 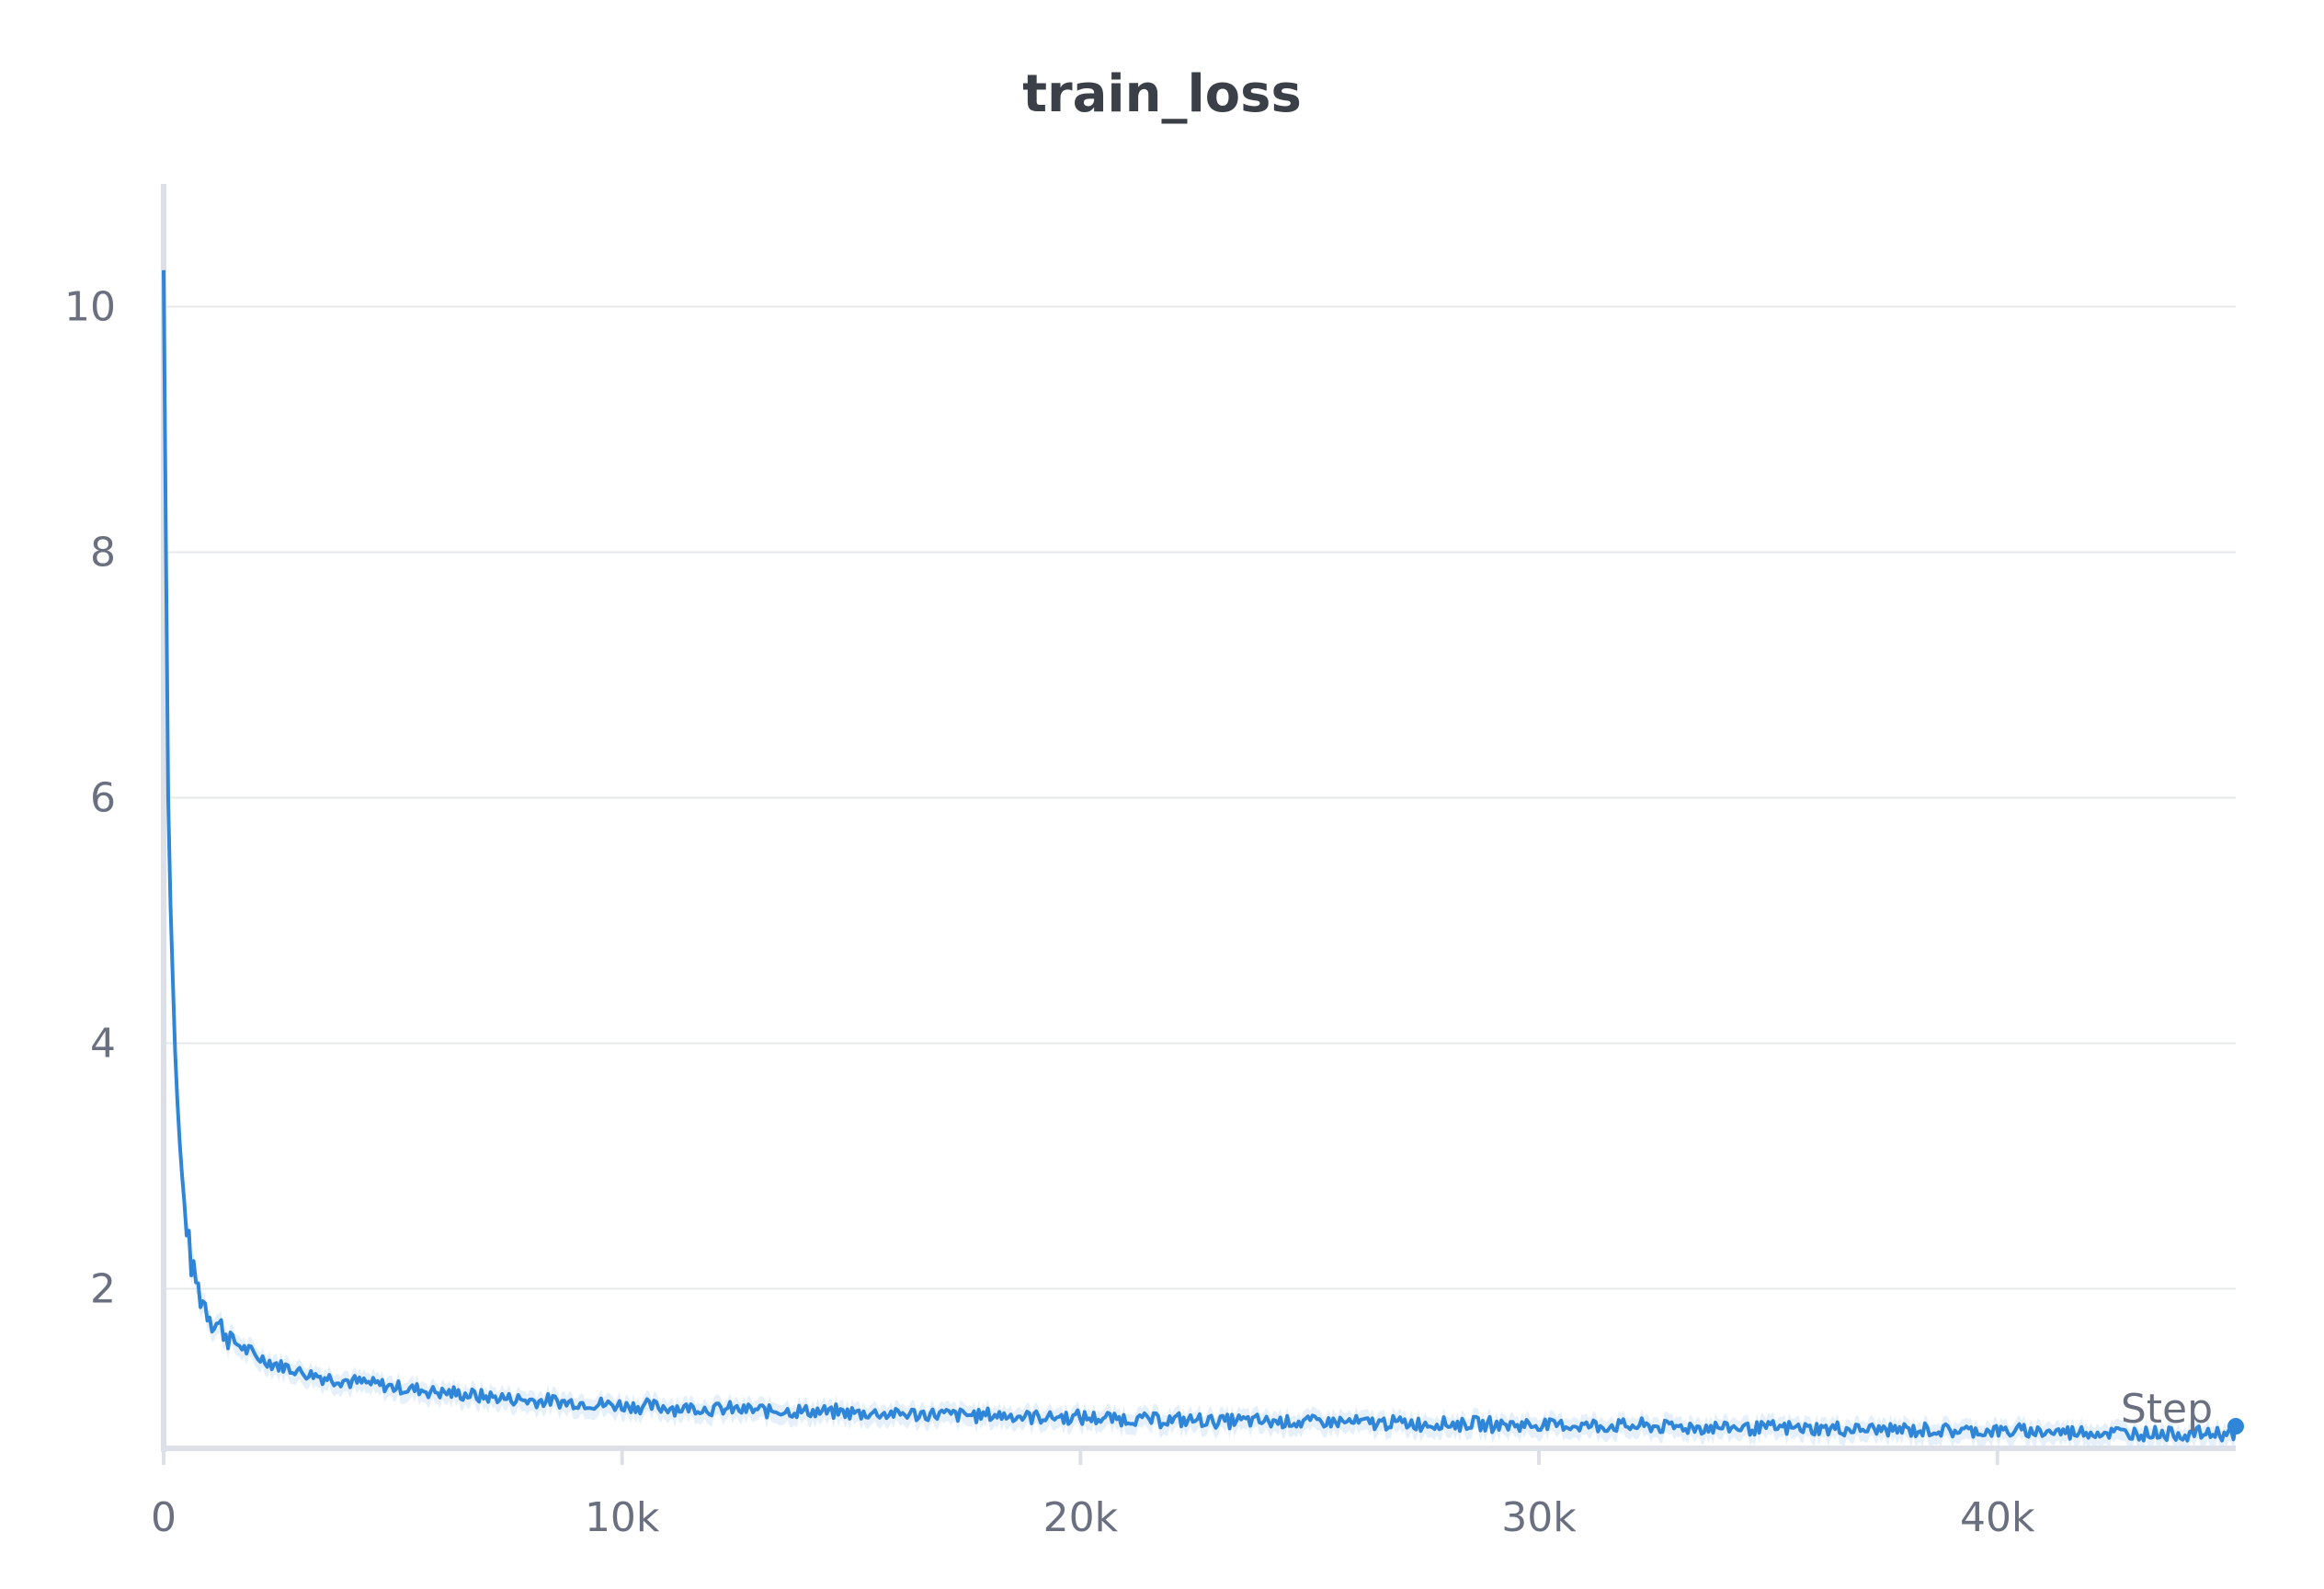 What do you see at coordinates (1162, 94) in the screenshot?
I see `chart-title: train_loss` at bounding box center [1162, 94].